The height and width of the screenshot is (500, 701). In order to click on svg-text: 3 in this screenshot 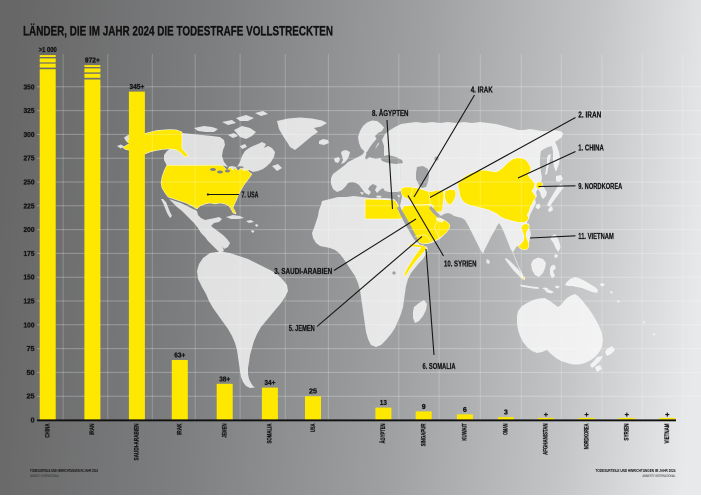, I will do `click(506, 412)`.